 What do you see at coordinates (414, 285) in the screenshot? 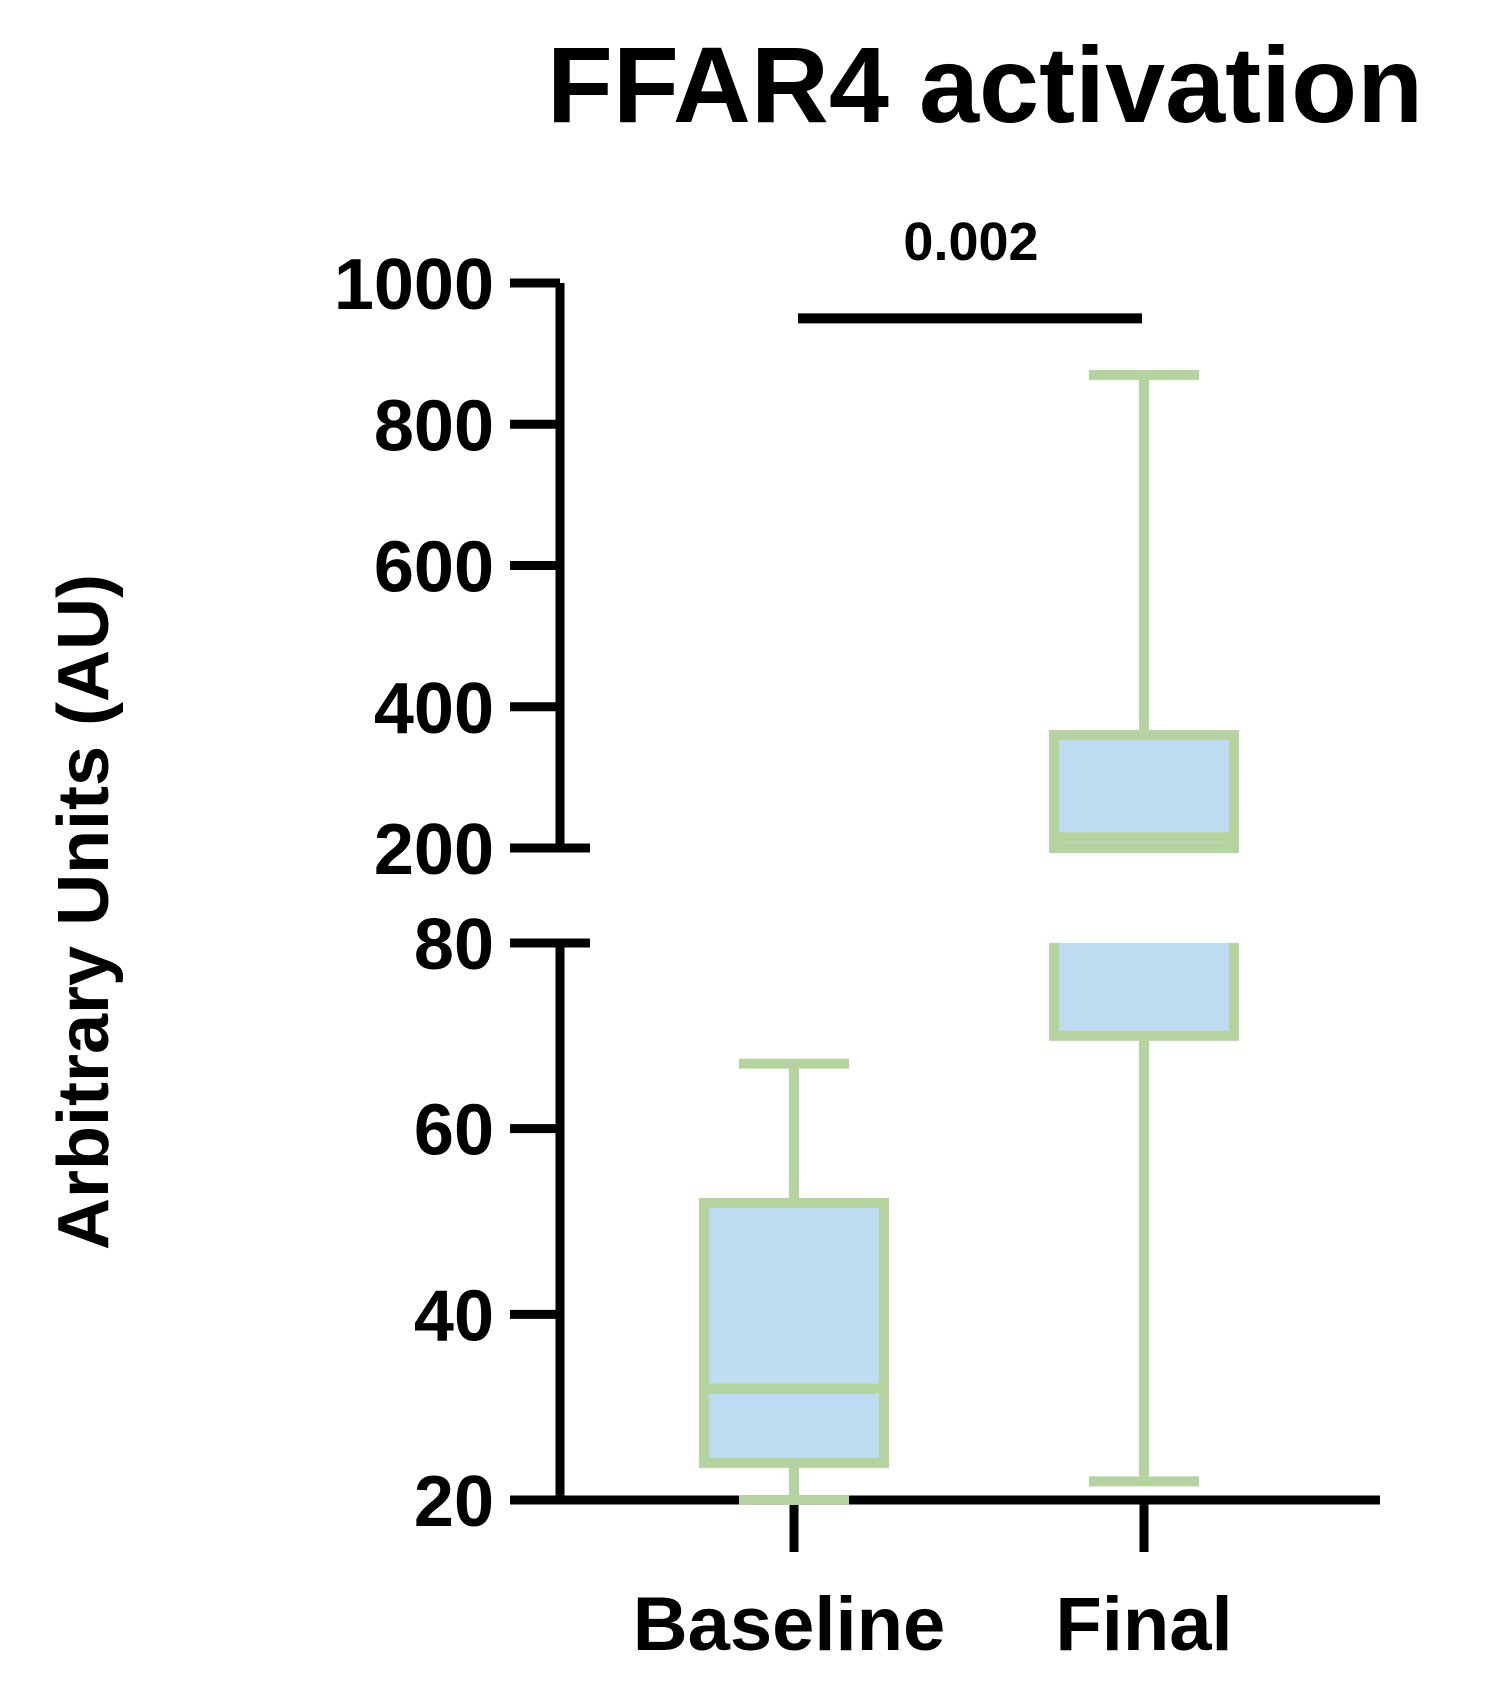
I see `y-tick-label: 1000` at bounding box center [414, 285].